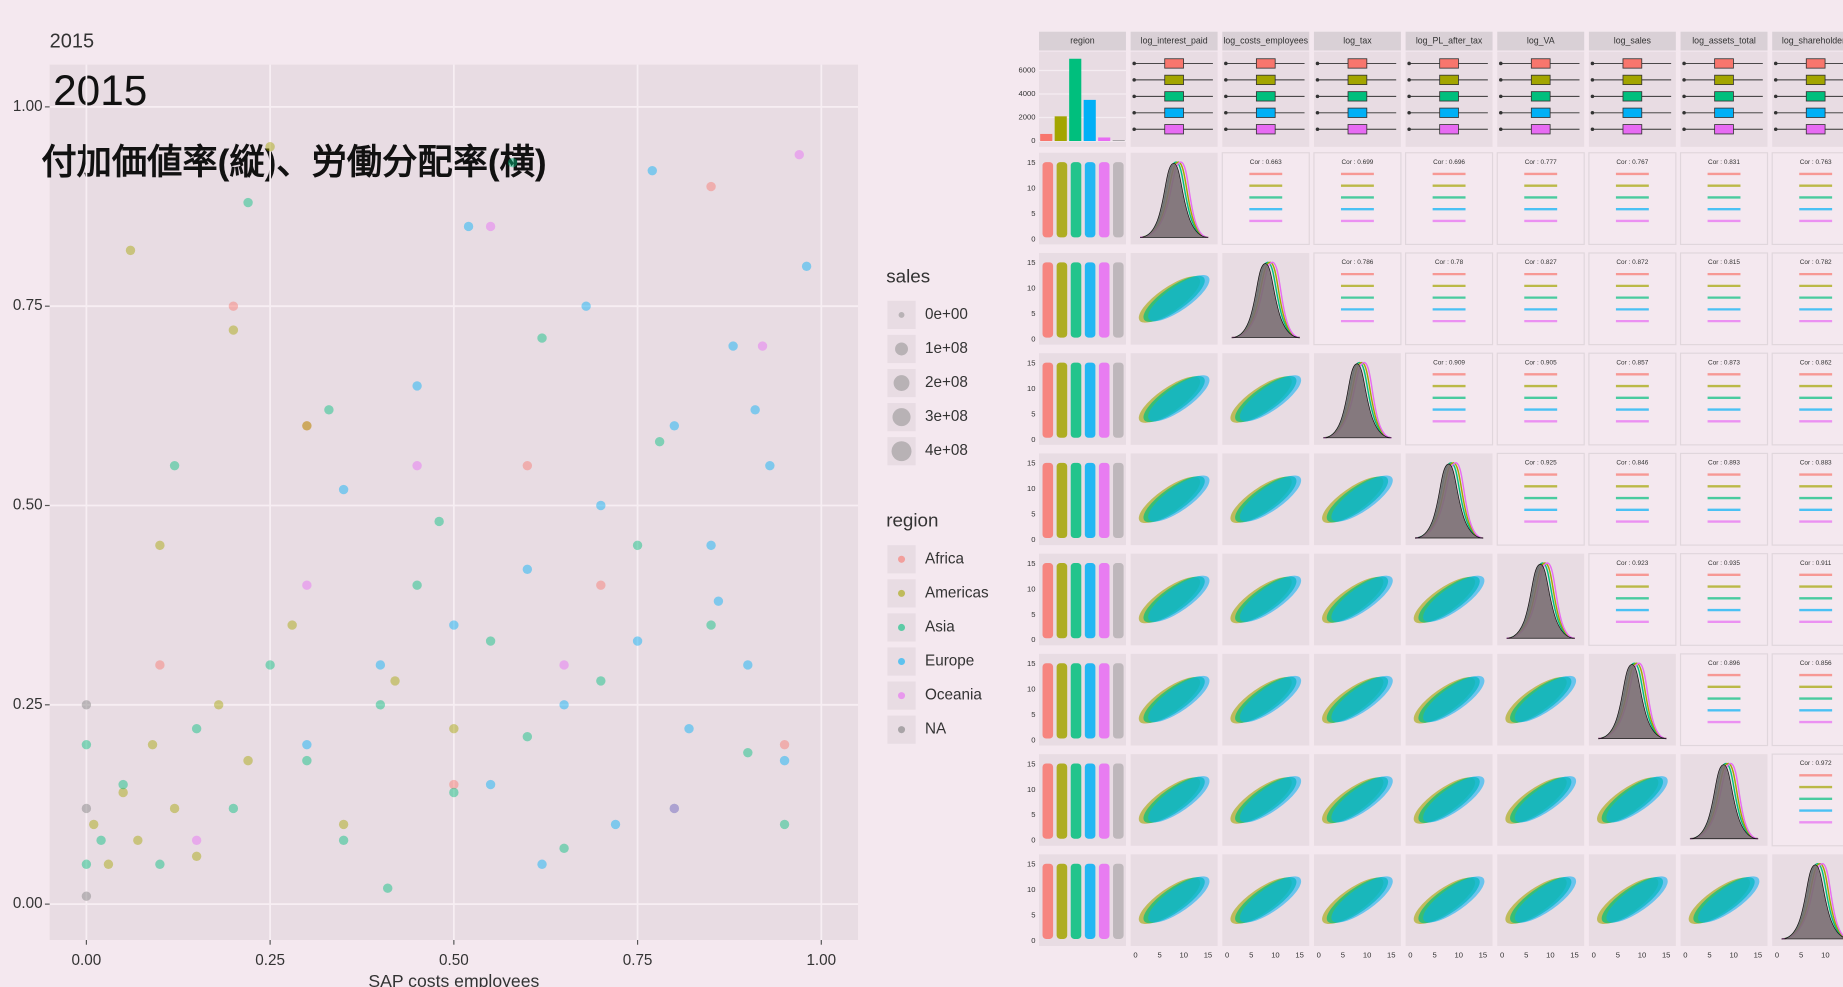  Describe the element at coordinates (1724, 262) in the screenshot. I see `correlation: Cor : 0.815` at that location.